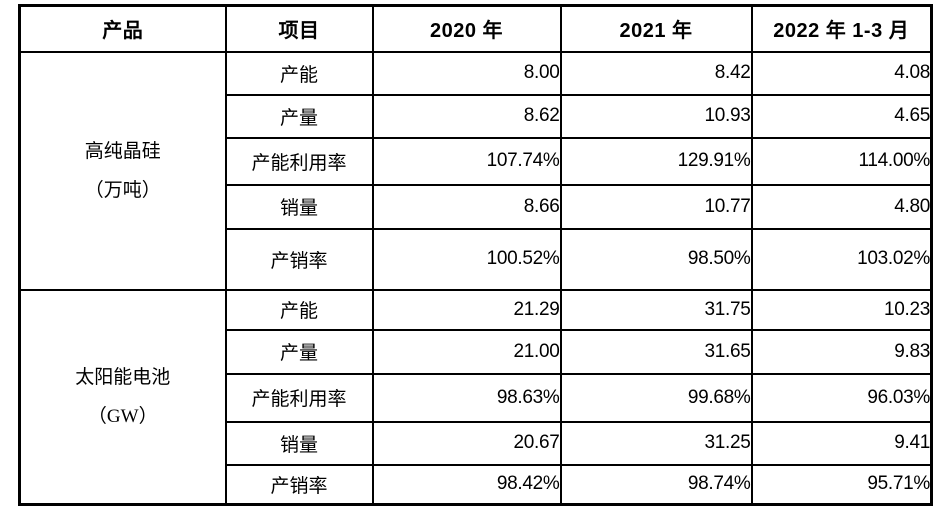  I want to click on value-cell: 8.66, so click(466, 206).